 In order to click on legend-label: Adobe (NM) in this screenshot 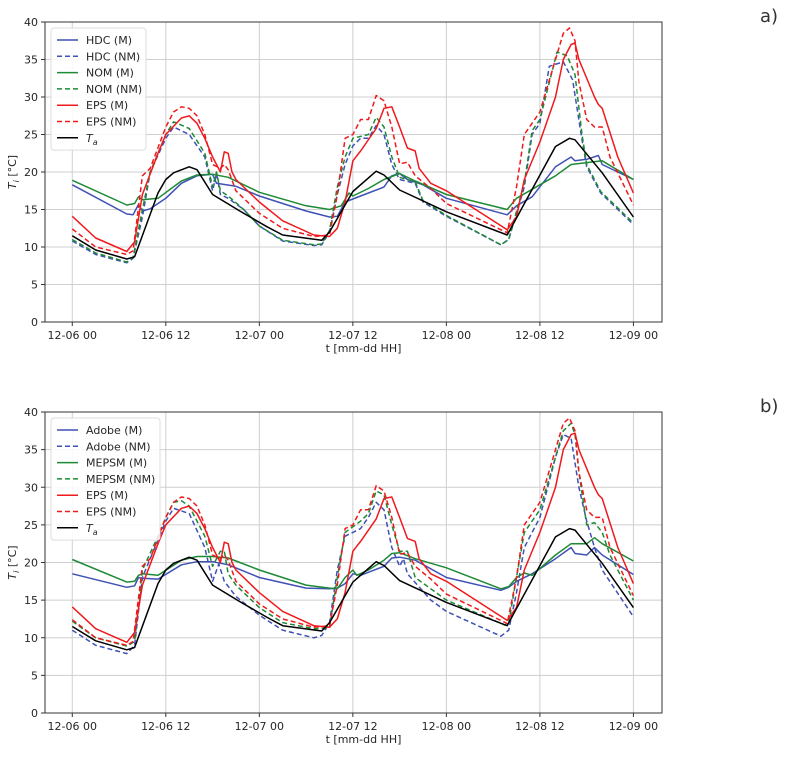, I will do `click(118, 446)`.